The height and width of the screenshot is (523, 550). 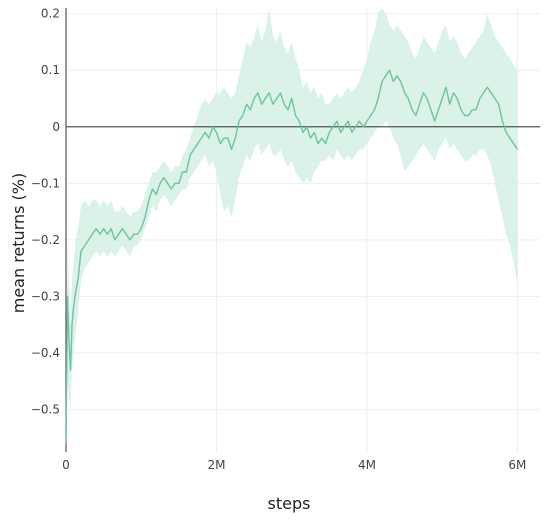 I want to click on y-tick-label: 0, so click(x=56, y=127).